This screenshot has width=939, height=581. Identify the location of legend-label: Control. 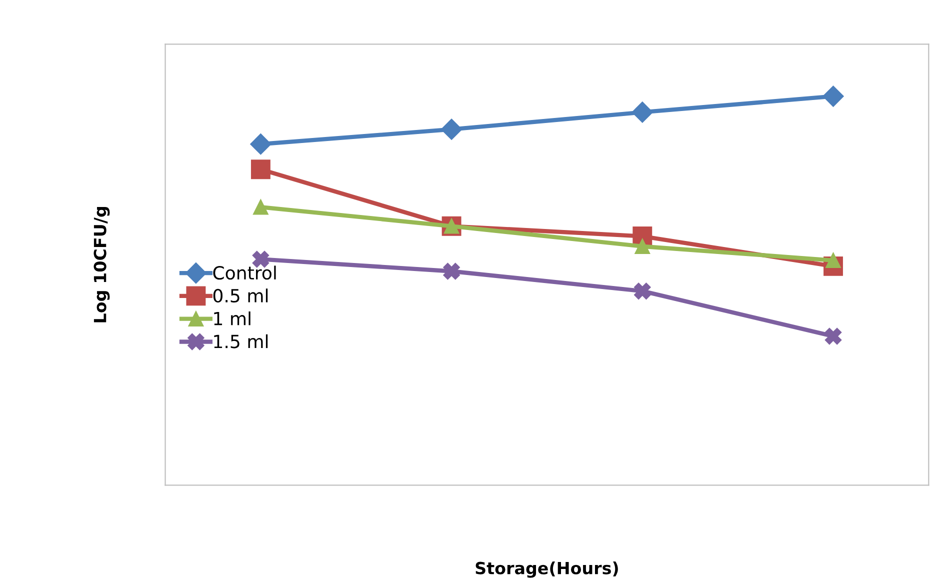
(244, 273).